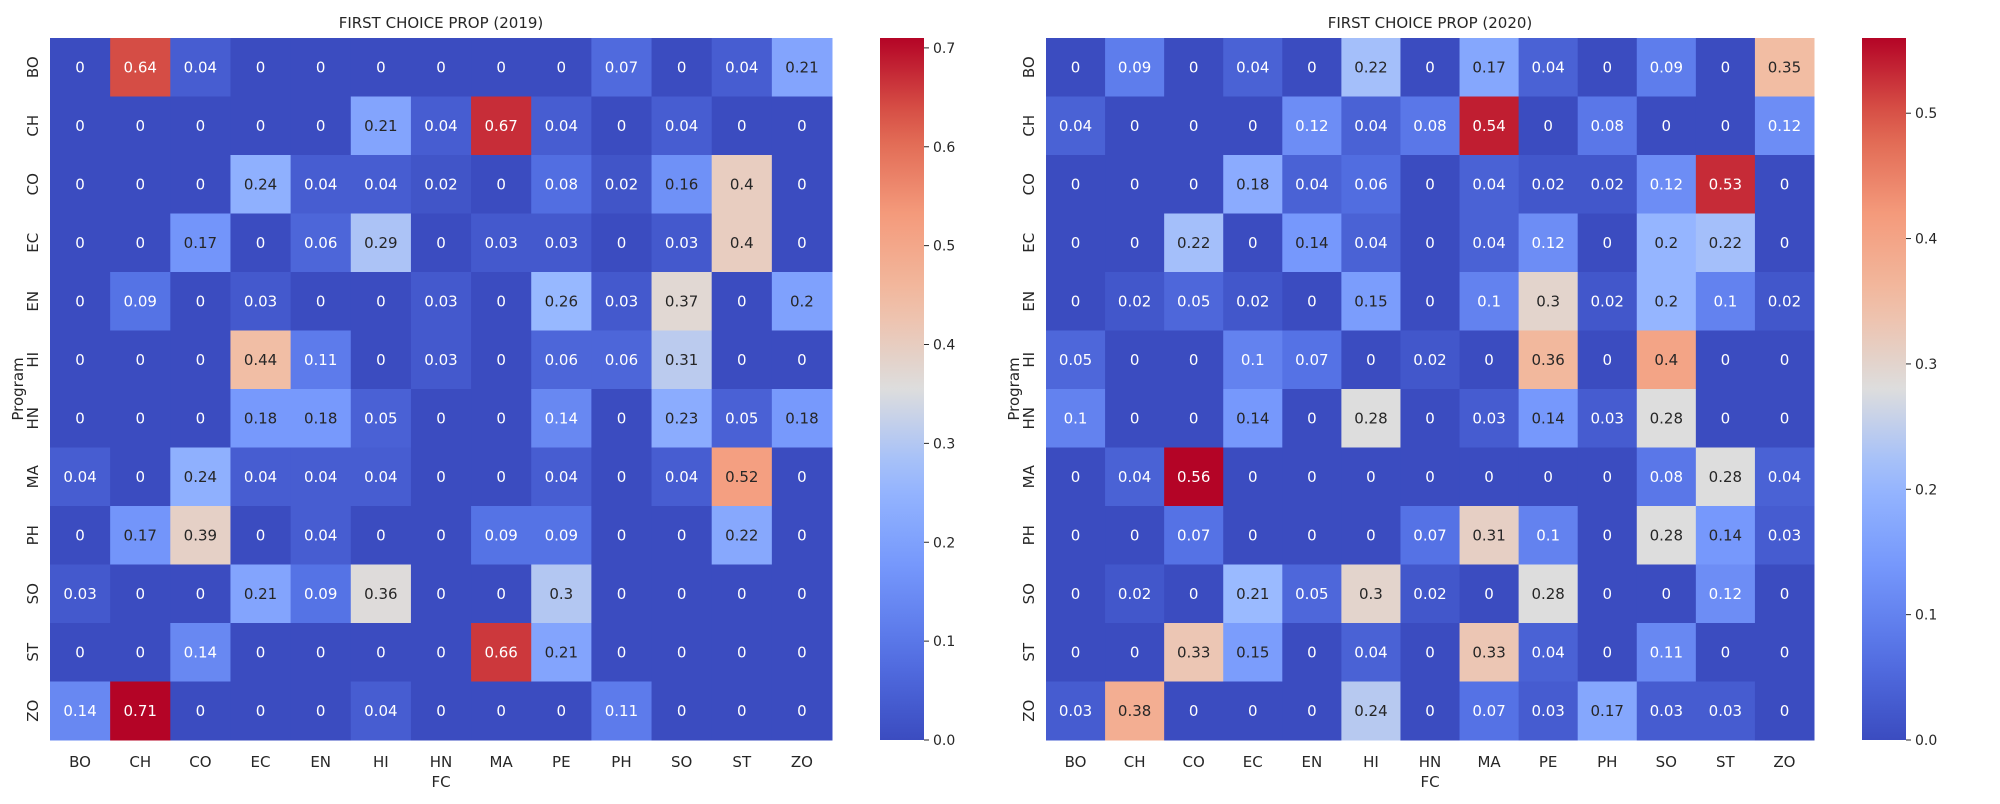  I want to click on y-tick-label: ST, so click(1029, 652).